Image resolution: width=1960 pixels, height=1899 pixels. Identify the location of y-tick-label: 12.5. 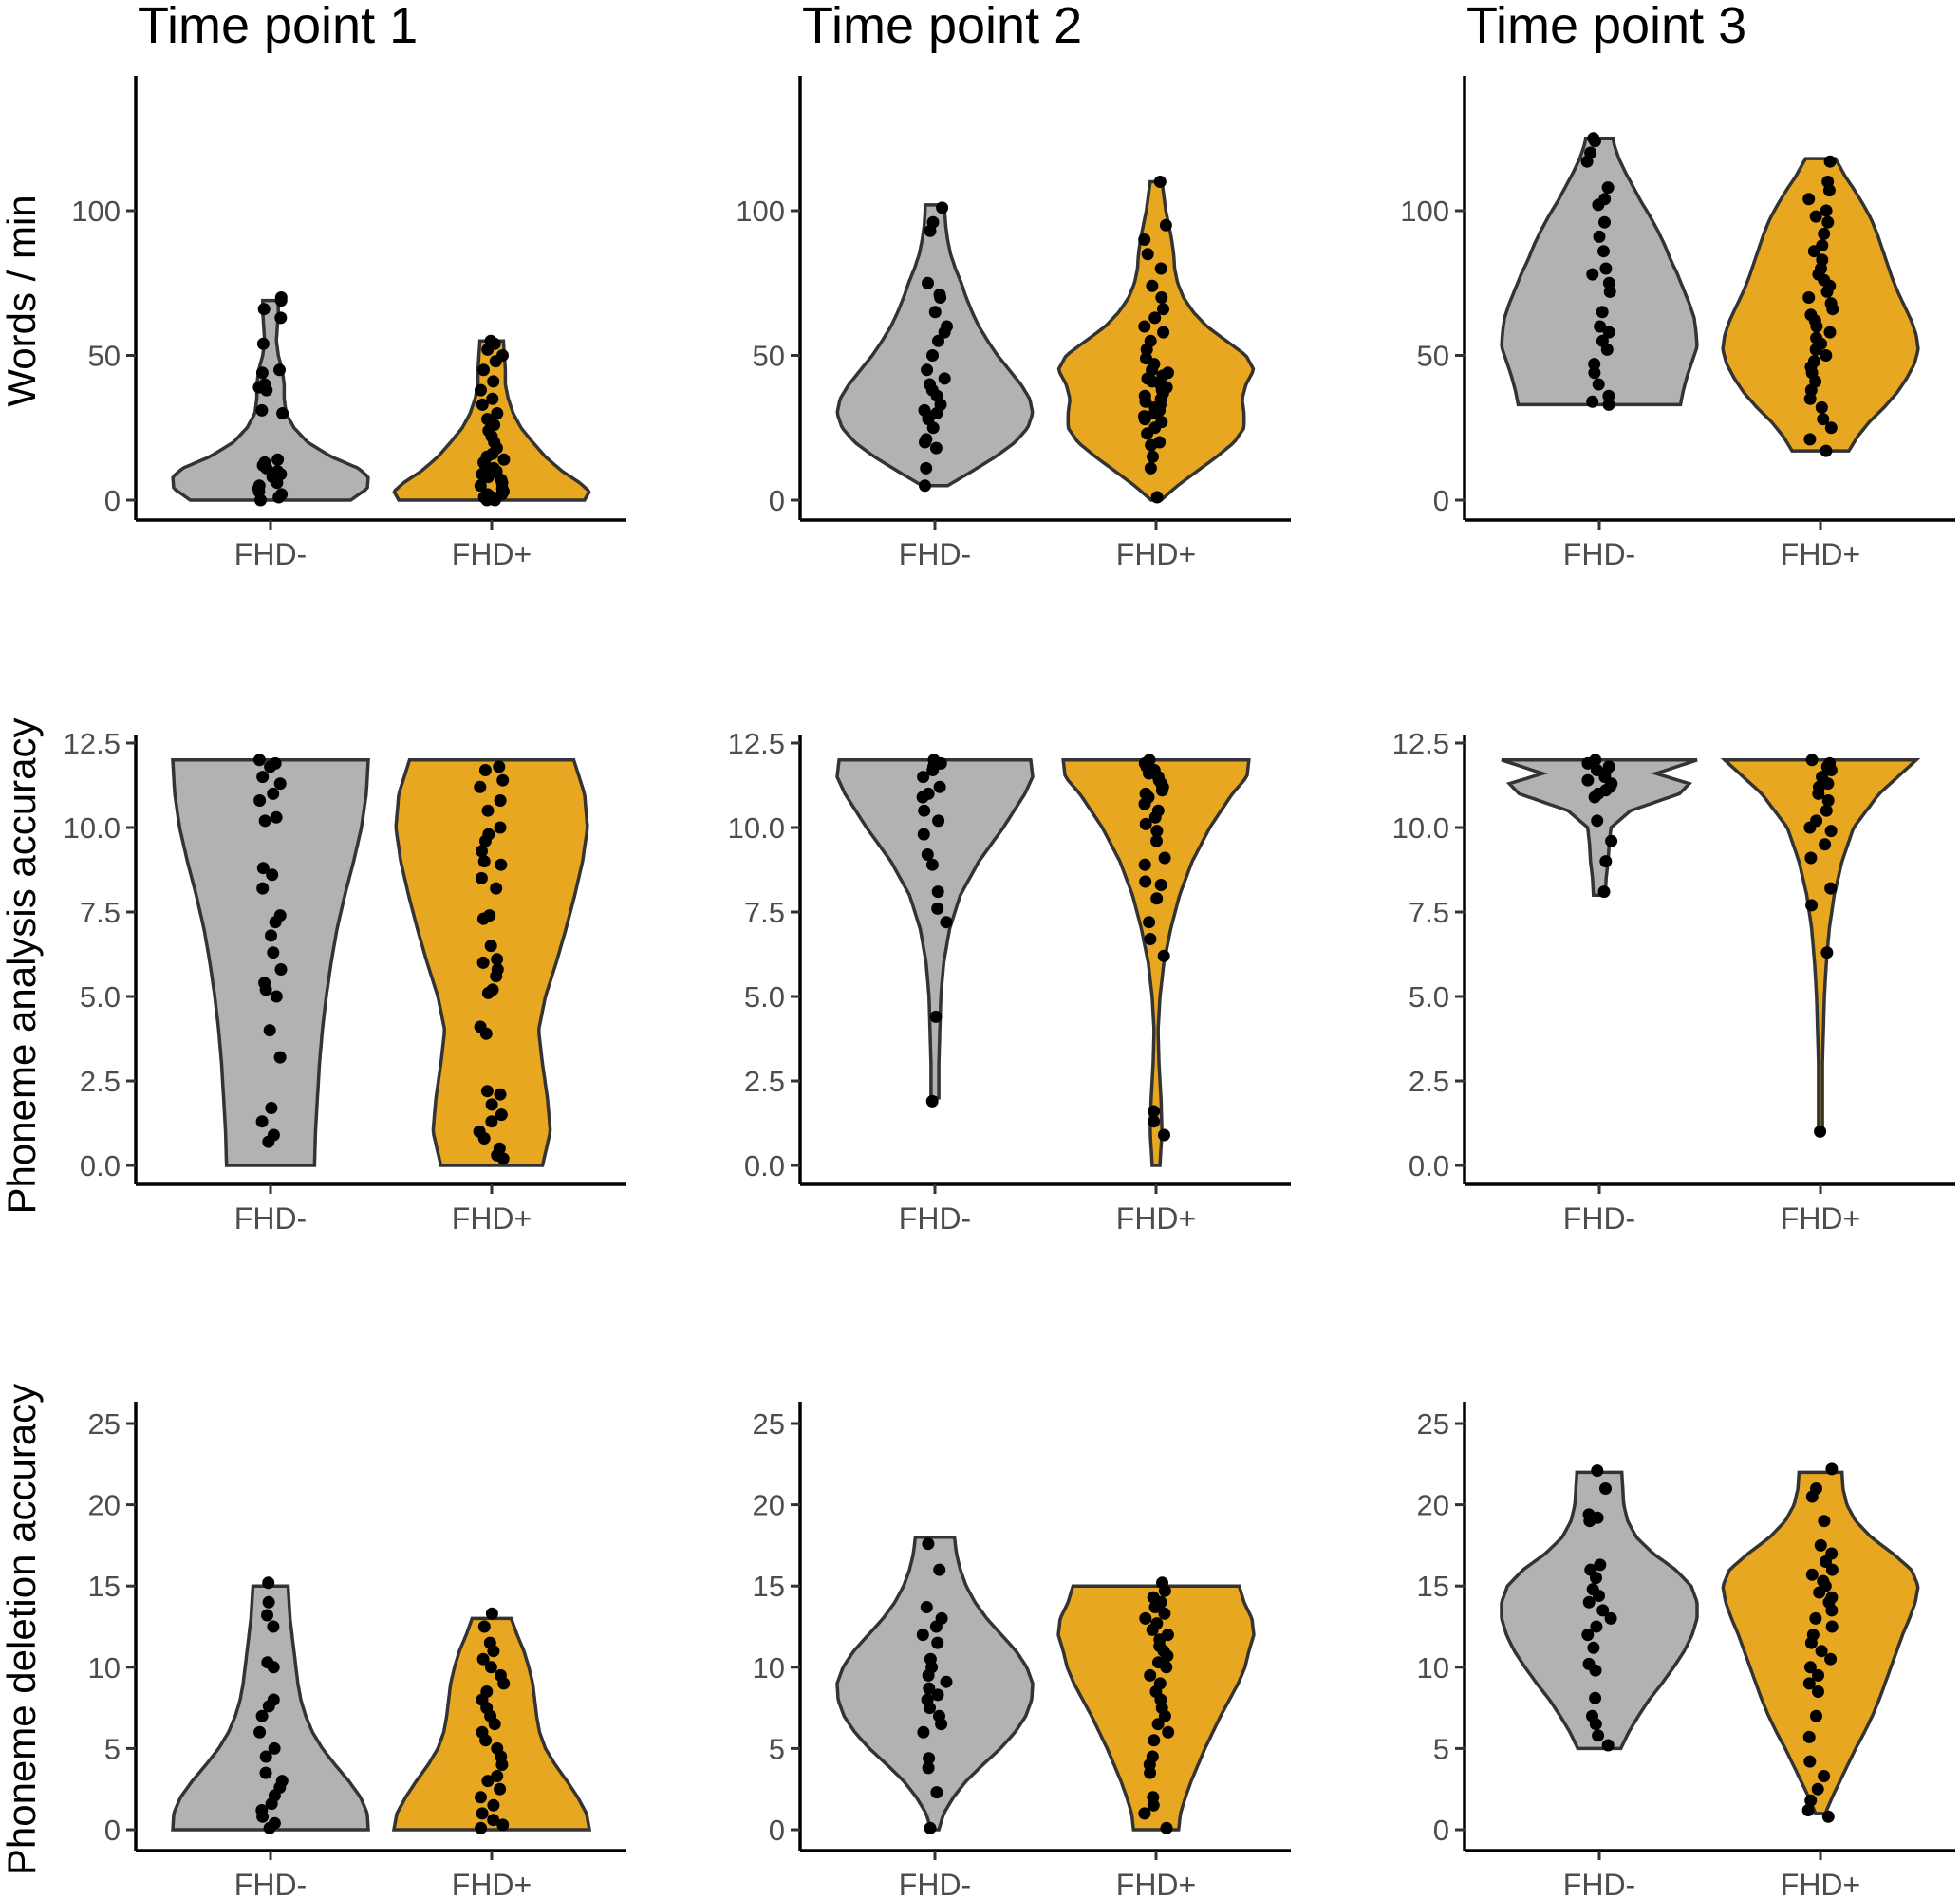
(1420, 743).